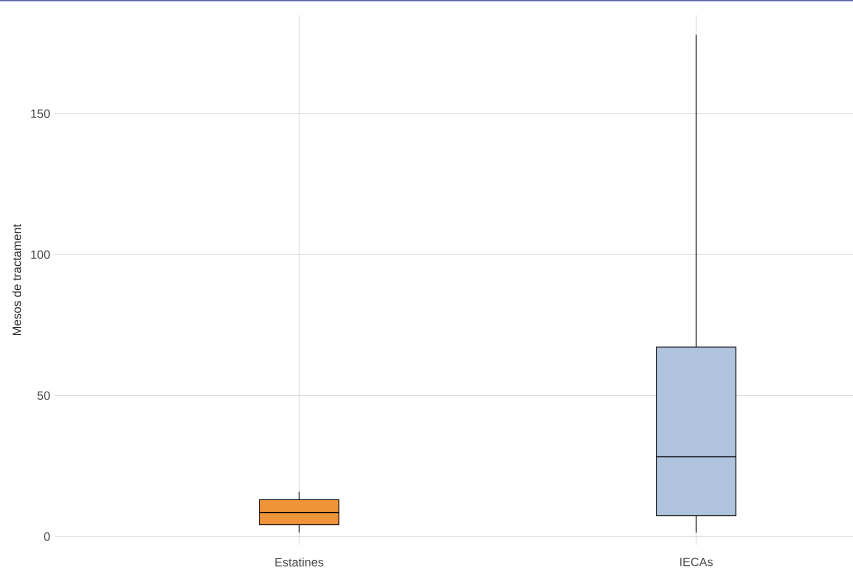  Describe the element at coordinates (47, 536) in the screenshot. I see `y-tick-label: 0` at that location.